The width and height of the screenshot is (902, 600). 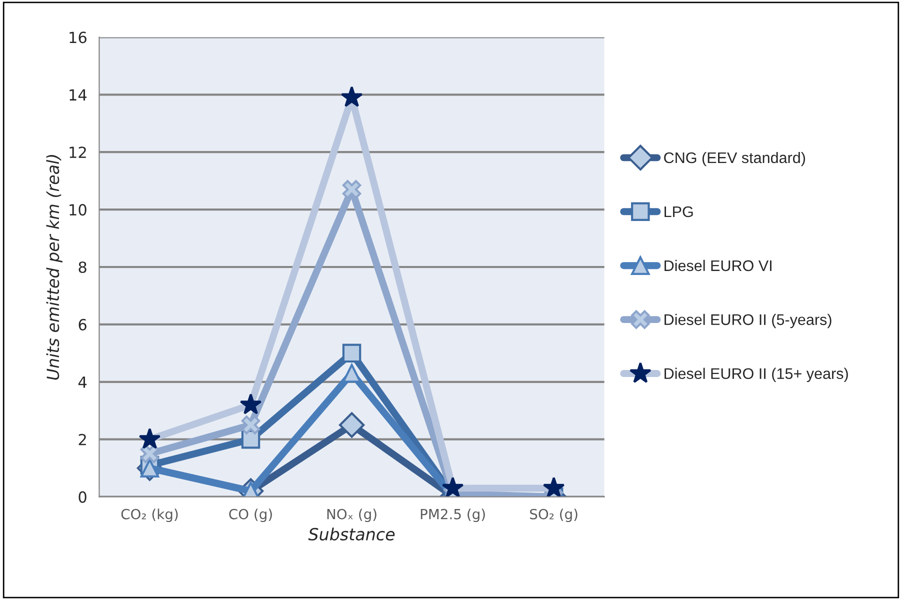 I want to click on y-tick-label: 6, so click(x=82, y=324).